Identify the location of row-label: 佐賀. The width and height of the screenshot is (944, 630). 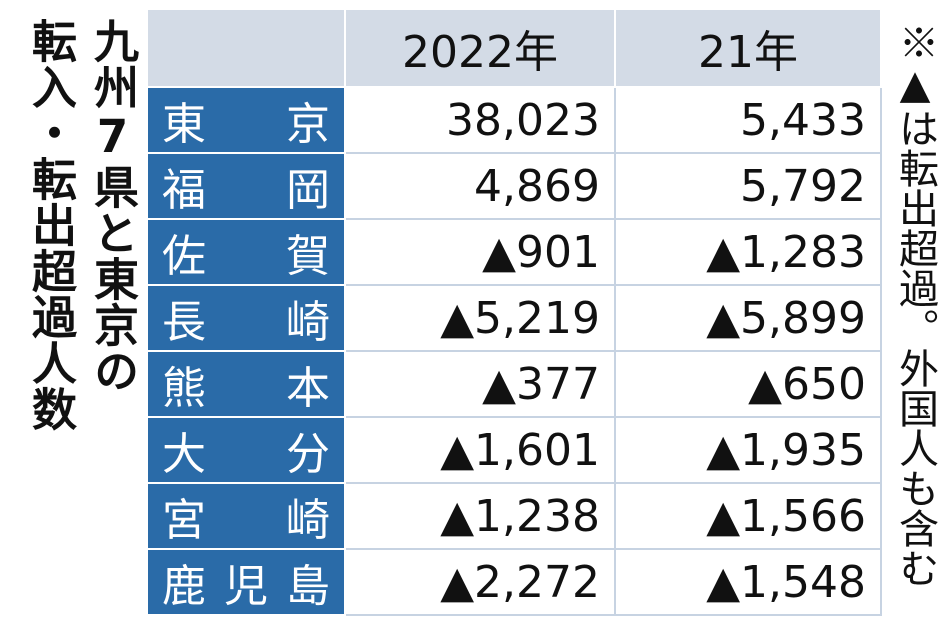
(246, 252).